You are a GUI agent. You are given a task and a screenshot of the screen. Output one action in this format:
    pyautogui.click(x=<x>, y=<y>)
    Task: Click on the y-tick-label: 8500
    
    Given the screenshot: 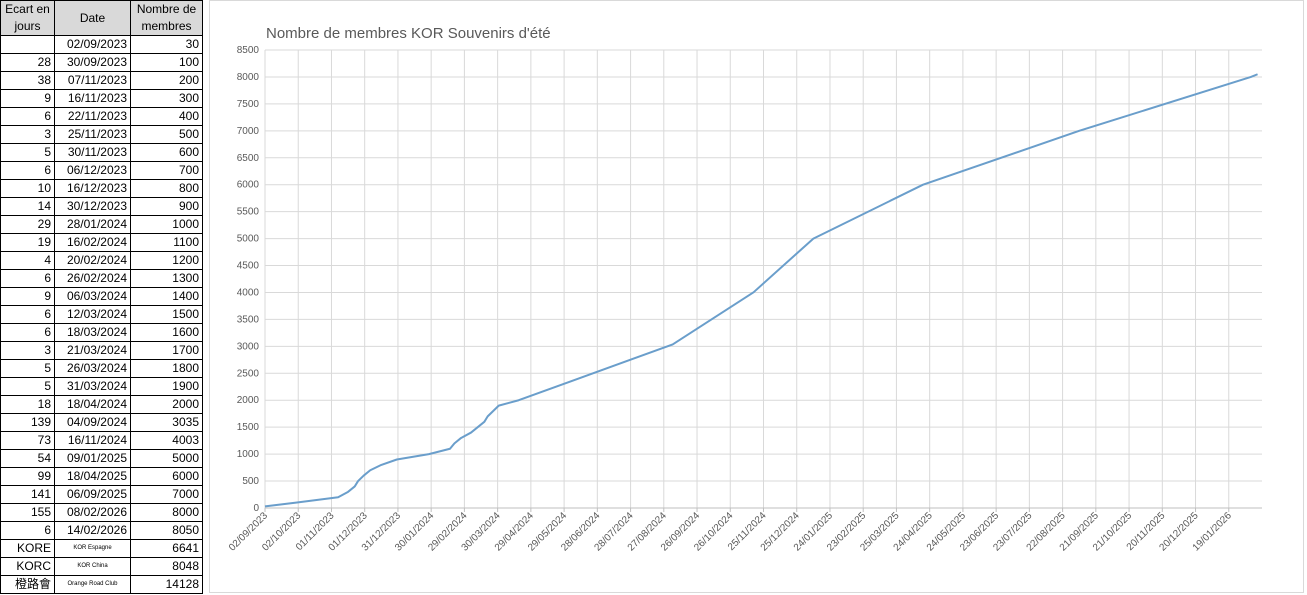 What is the action you would take?
    pyautogui.click(x=248, y=50)
    